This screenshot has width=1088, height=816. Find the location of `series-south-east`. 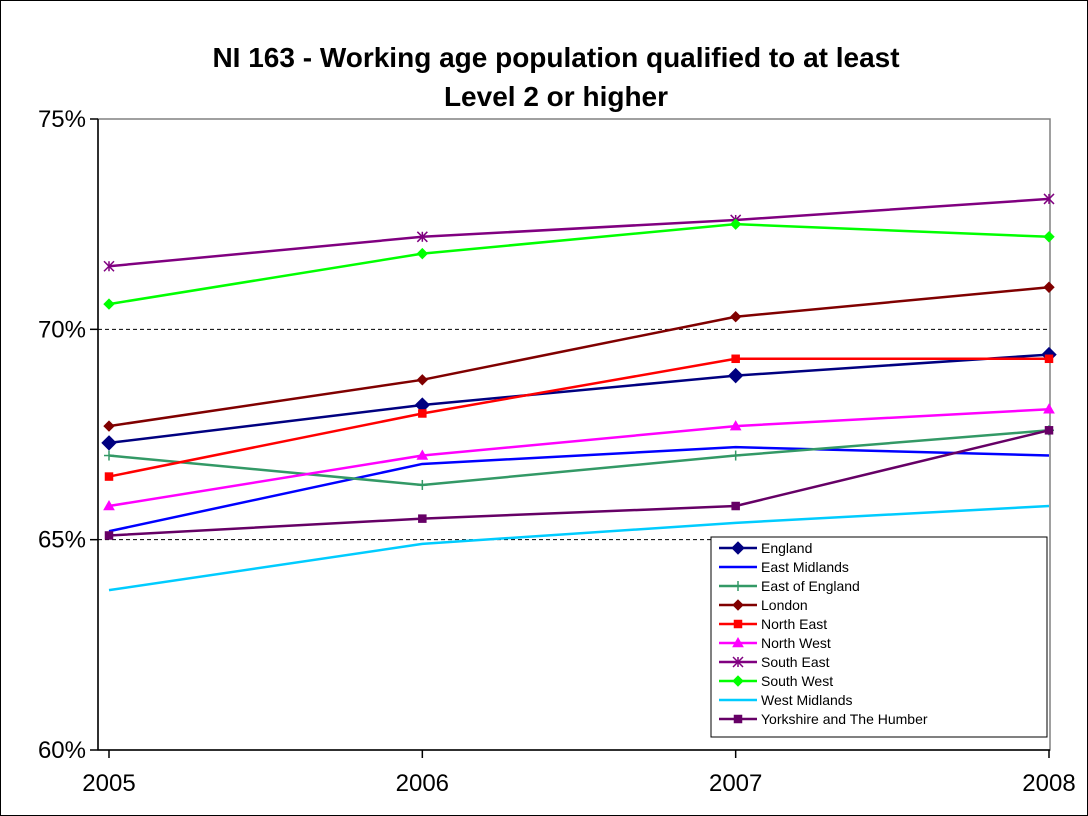

series-south-east is located at coordinates (579, 232).